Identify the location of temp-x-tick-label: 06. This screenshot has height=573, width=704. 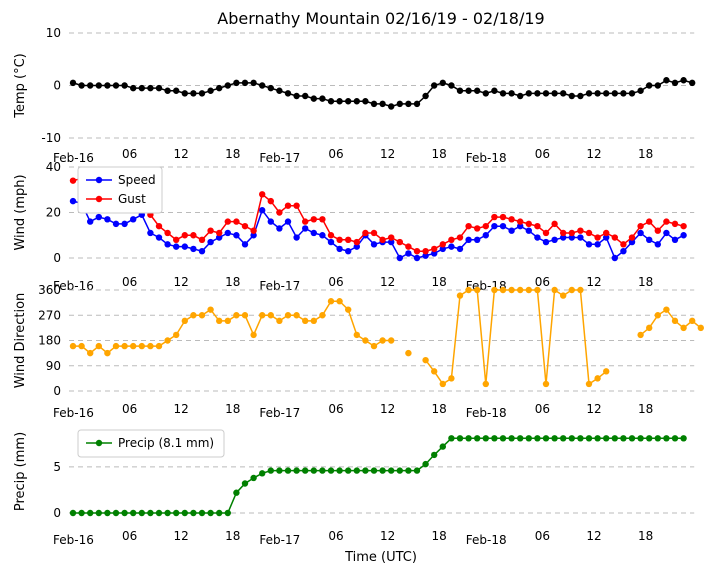
(129, 154).